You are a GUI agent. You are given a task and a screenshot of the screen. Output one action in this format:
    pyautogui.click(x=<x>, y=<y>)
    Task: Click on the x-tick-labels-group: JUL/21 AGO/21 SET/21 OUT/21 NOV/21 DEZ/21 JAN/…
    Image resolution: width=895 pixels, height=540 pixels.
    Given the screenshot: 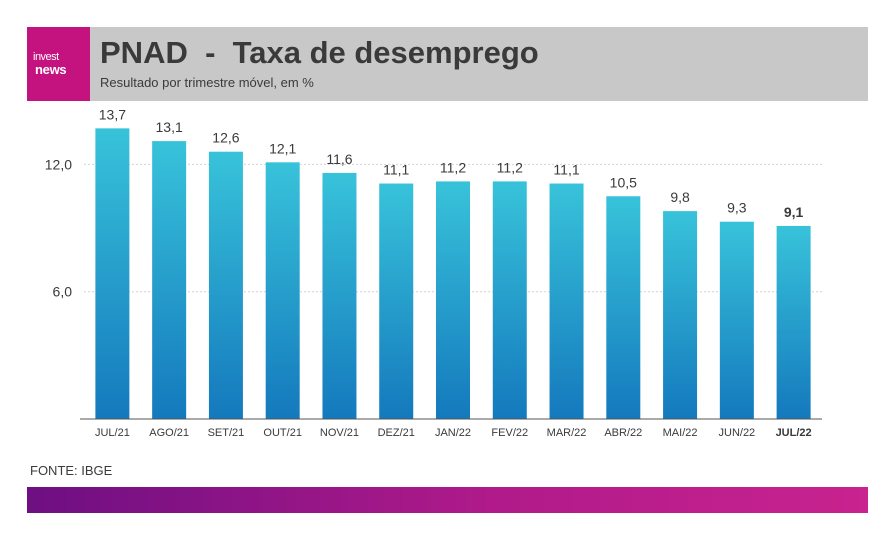 What is the action you would take?
    pyautogui.click(x=453, y=433)
    